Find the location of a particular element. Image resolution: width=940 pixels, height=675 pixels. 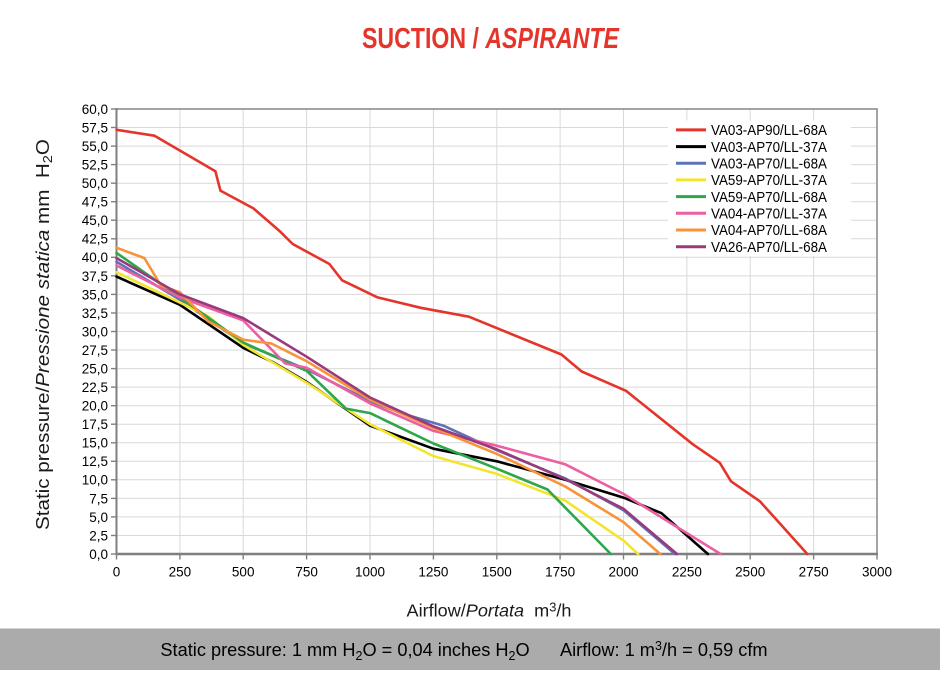

svg-text: VA26-AP70/LL-68A is located at coordinates (769, 248).